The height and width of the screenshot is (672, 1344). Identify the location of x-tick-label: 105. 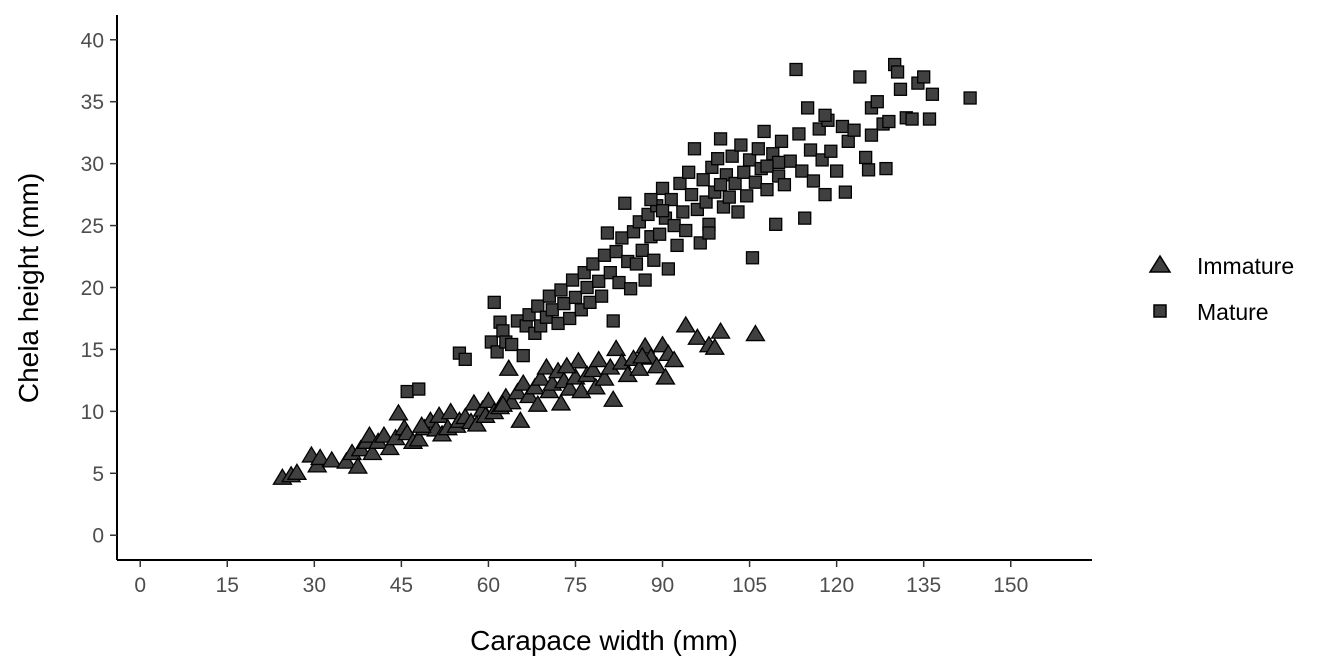
(749, 585).